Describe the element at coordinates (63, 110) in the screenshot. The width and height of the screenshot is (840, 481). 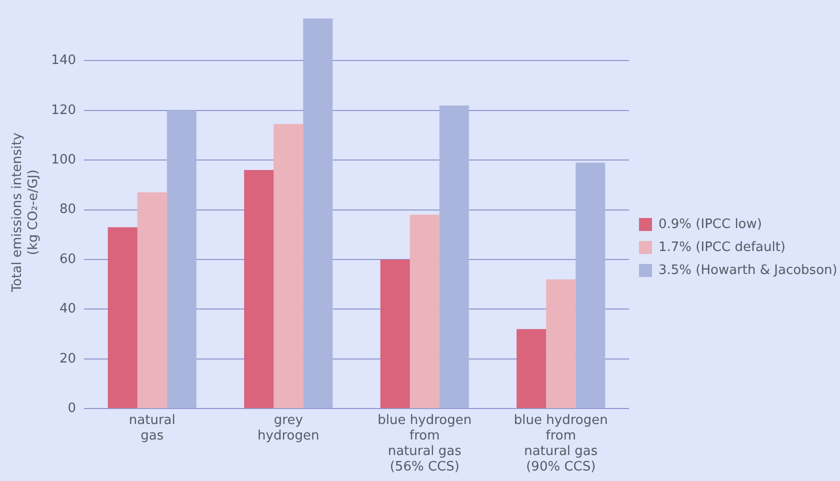
I see `y-tick-label: 120` at that location.